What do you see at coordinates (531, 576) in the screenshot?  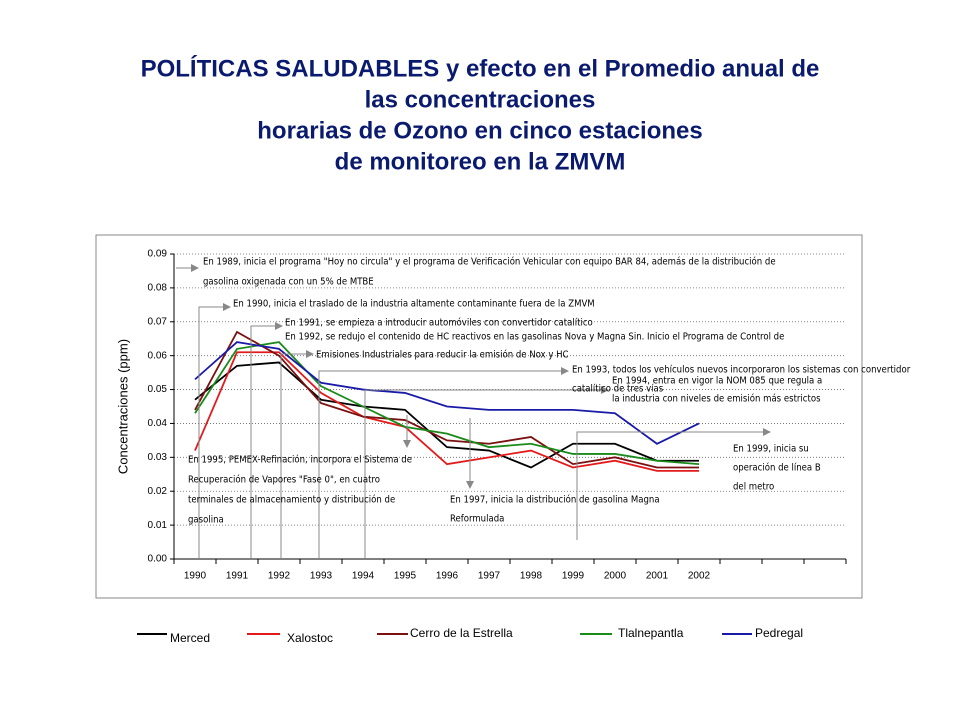 I see `x-tick-label: 1998` at bounding box center [531, 576].